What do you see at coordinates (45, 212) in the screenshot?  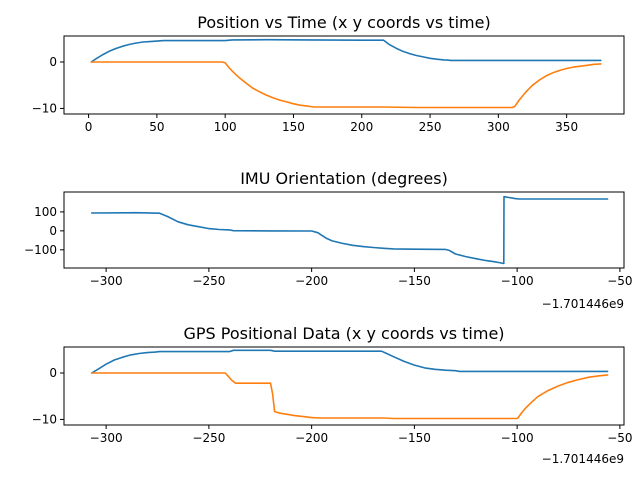 I see `y-tick-label: 100` at bounding box center [45, 212].